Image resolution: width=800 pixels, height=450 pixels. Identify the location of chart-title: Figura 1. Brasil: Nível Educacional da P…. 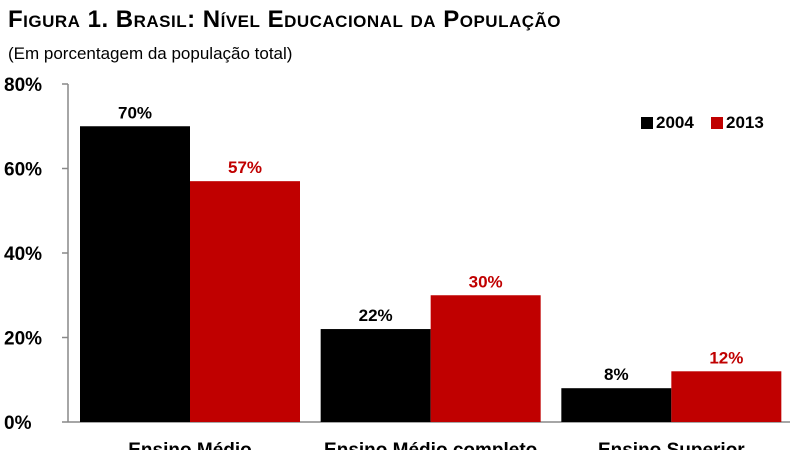
(285, 19).